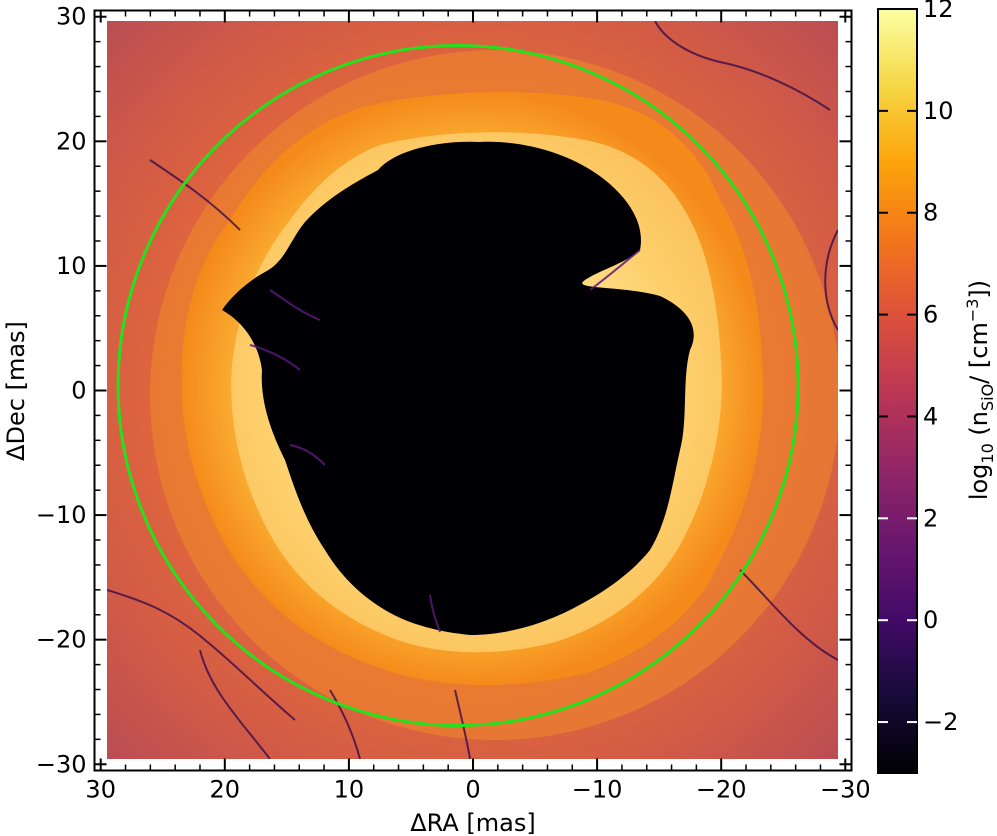 This screenshot has height=836, width=997. I want to click on colorbar-tick-label: −2, so click(940, 722).